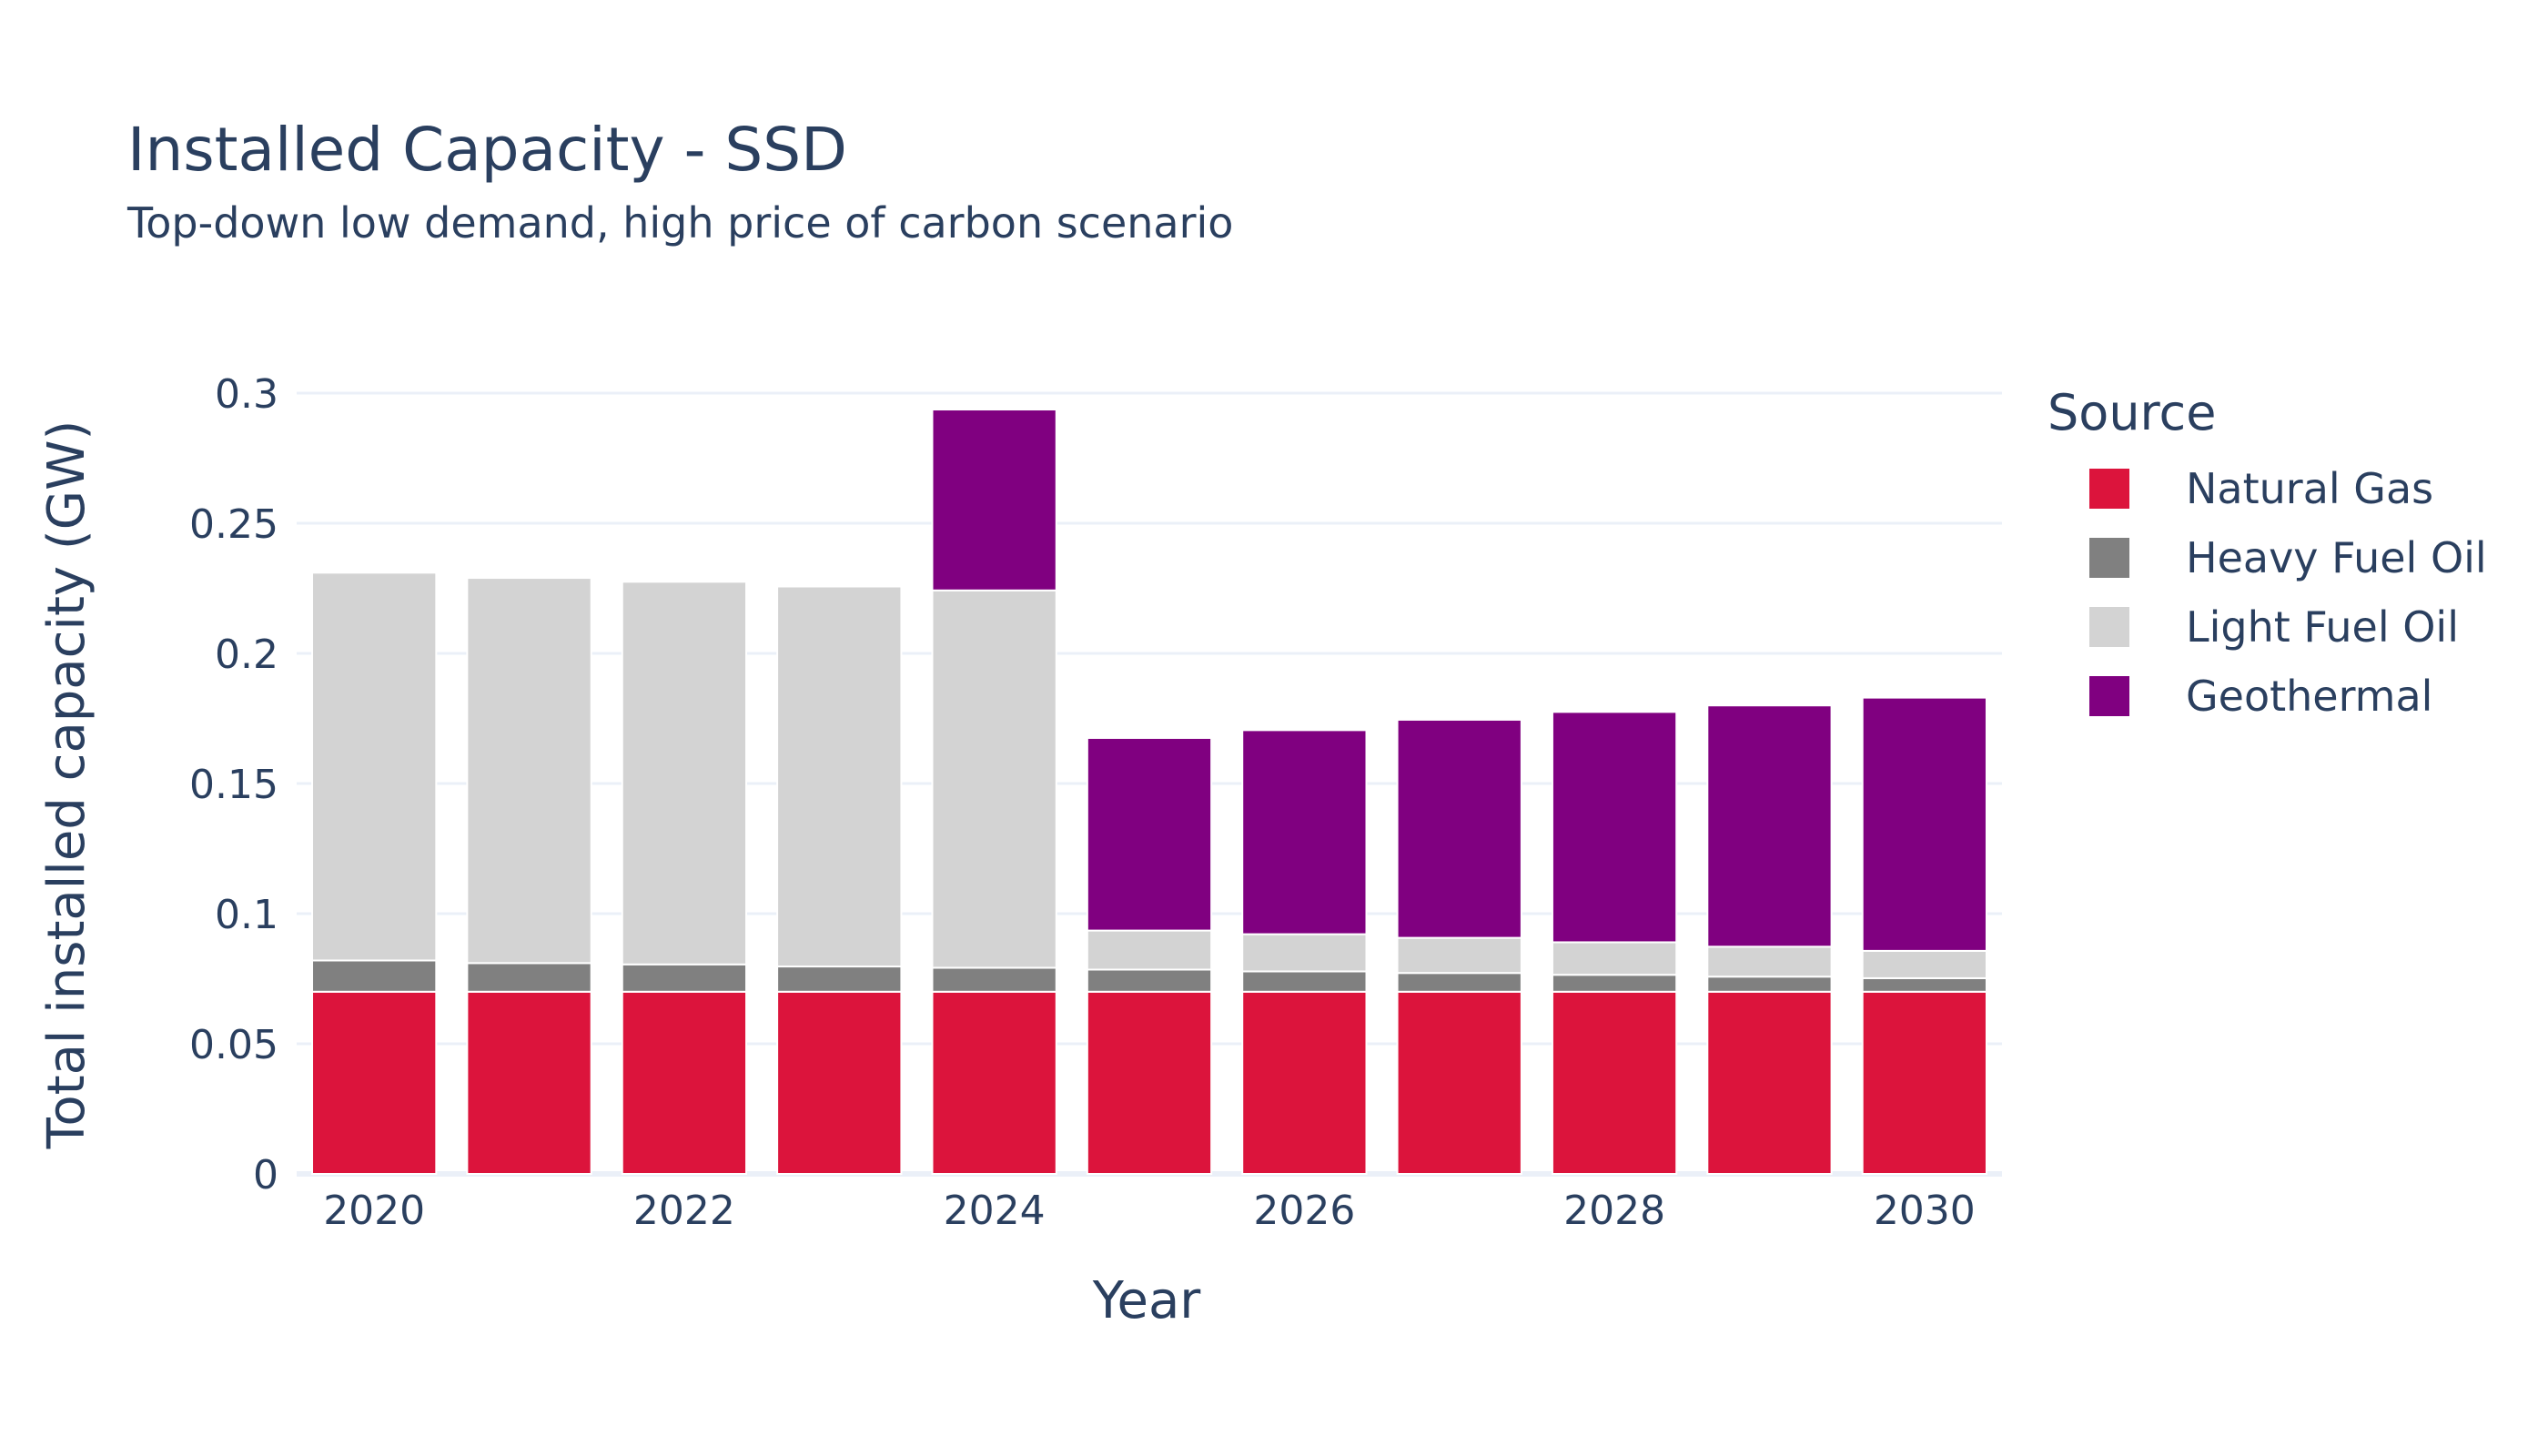  Describe the element at coordinates (1614, 1211) in the screenshot. I see `x-tick-label: 2028` at that location.